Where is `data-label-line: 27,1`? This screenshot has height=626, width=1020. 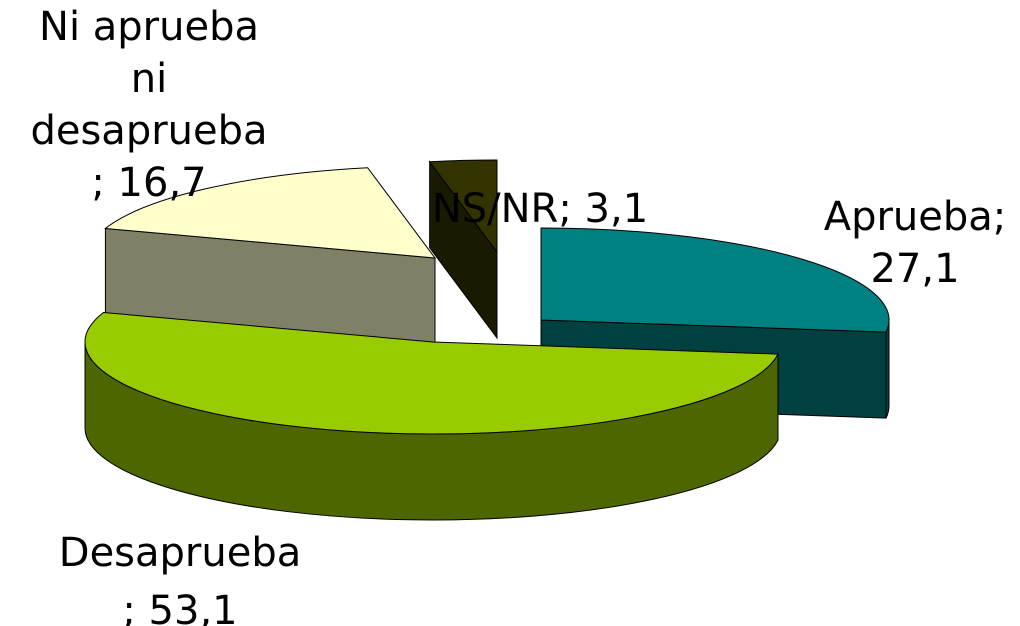
data-label-line: 27,1 is located at coordinates (914, 269).